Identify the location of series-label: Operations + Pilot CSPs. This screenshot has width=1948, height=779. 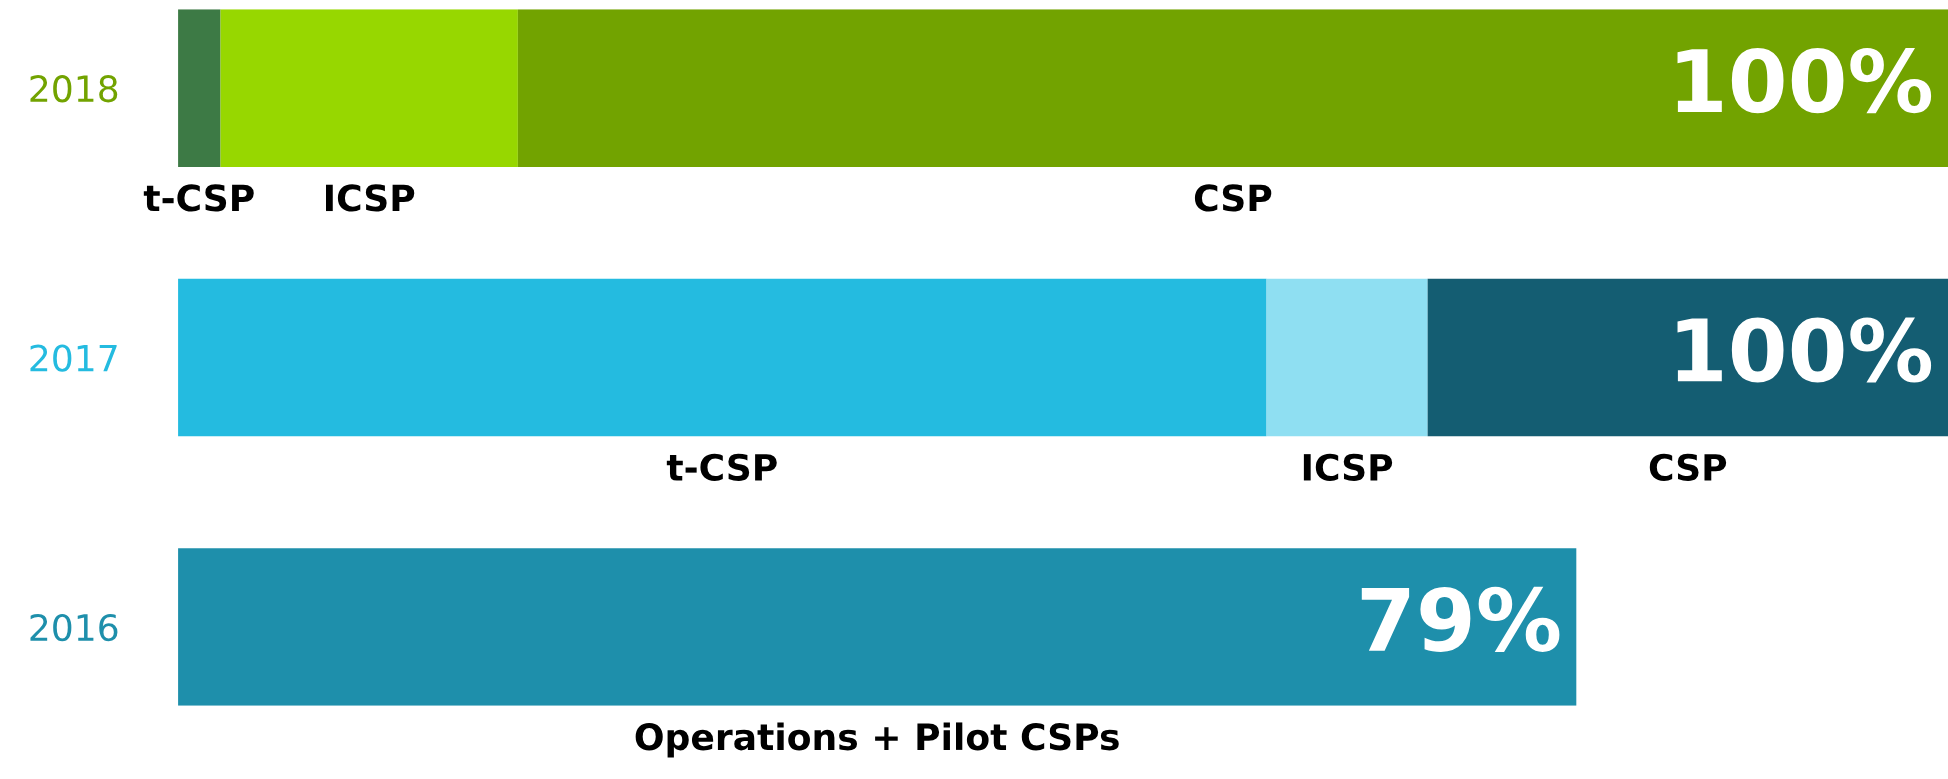
(877, 740).